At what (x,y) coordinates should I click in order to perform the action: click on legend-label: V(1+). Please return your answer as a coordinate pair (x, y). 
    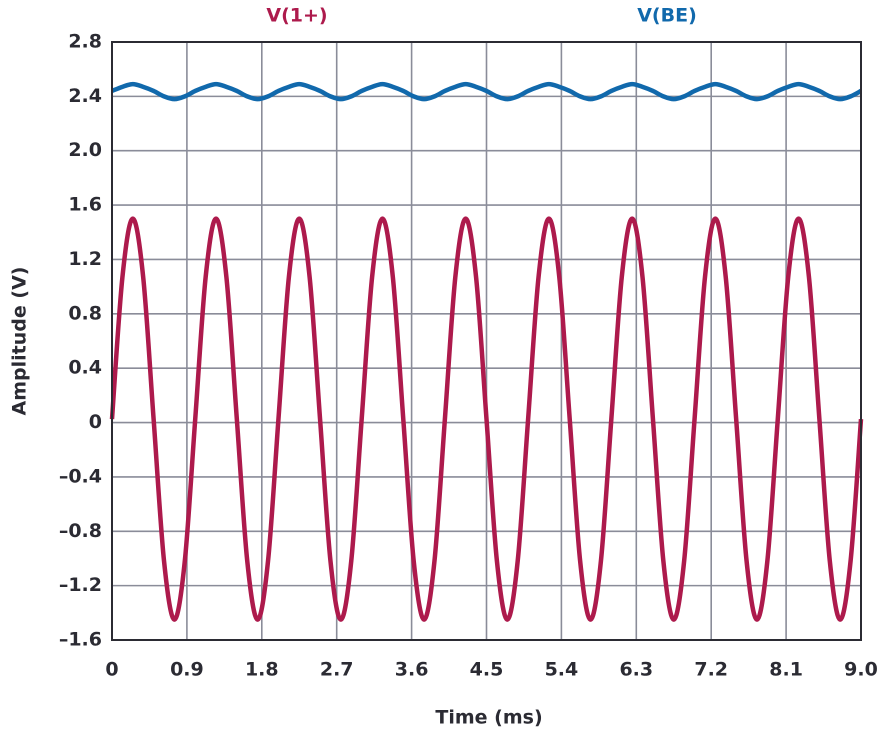
    Looking at the image, I should click on (296, 16).